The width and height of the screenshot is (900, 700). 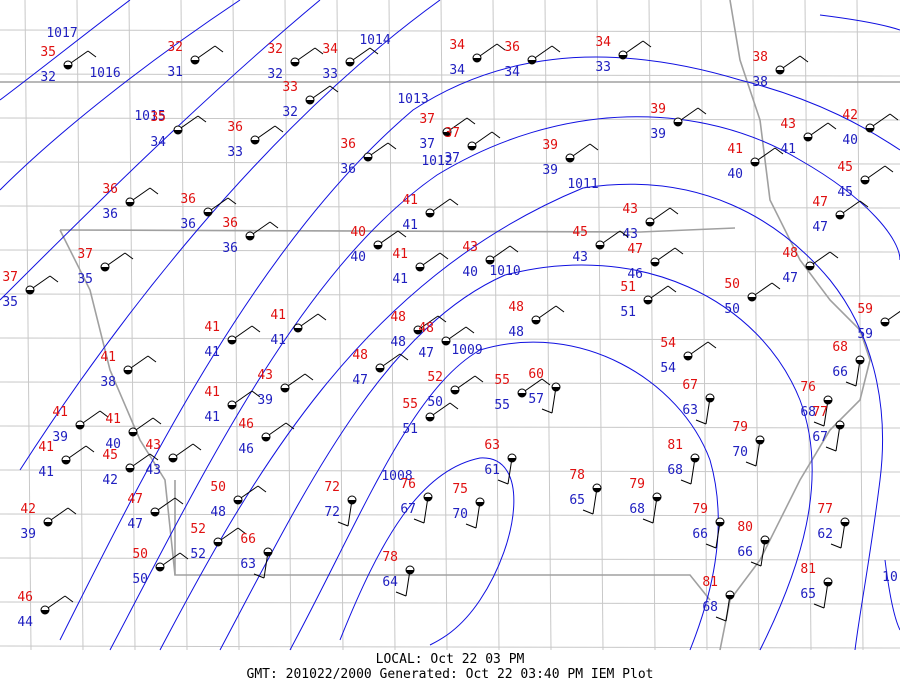 What do you see at coordinates (430, 213) in the screenshot?
I see `station-plot: 41 41` at bounding box center [430, 213].